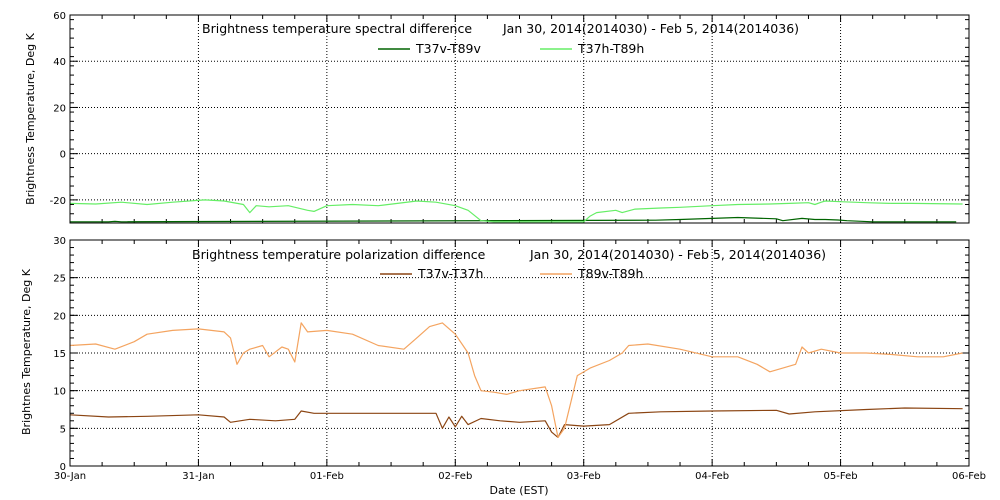 The width and height of the screenshot is (1000, 500). Describe the element at coordinates (969, 476) in the screenshot. I see `bot-x-tick-label: 06-Feb` at that location.